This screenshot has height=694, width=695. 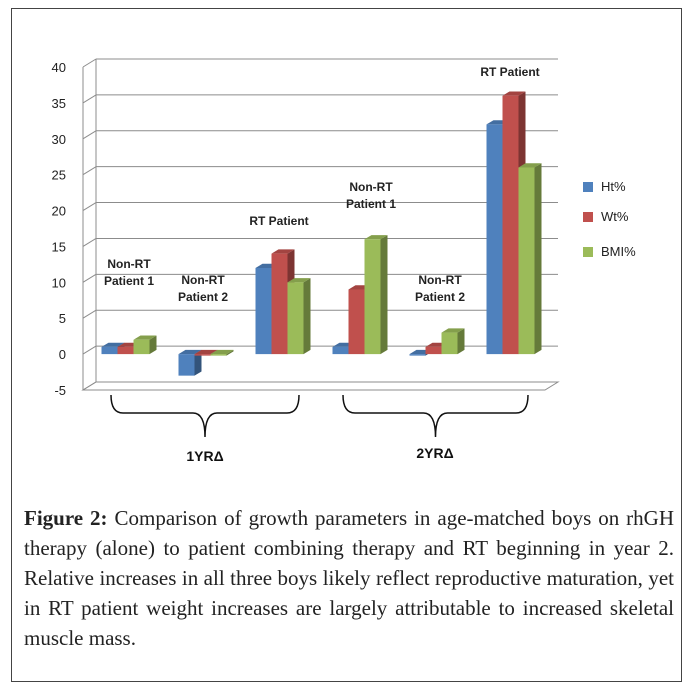 I want to click on chart-floor, so click(x=320, y=386).